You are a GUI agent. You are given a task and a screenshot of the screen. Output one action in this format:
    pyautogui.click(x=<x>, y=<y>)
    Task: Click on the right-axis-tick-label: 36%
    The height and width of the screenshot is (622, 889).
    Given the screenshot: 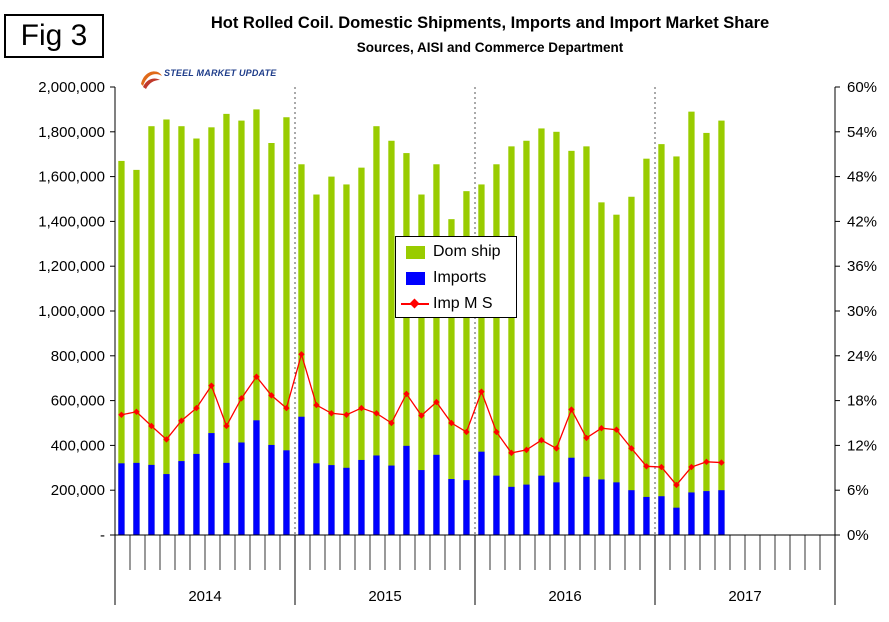 What is the action you would take?
    pyautogui.click(x=862, y=266)
    